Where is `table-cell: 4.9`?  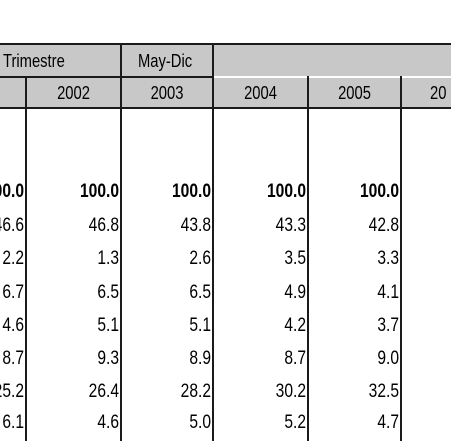
table-cell: 4.9 is located at coordinates (295, 292).